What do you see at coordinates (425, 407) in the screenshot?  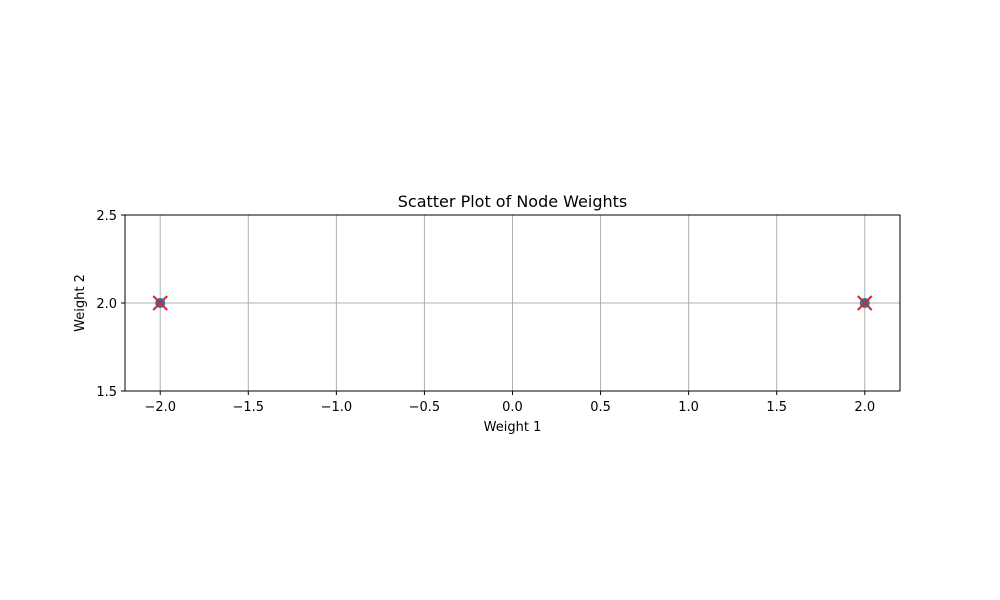 I see `x-tick-label: −0.5` at bounding box center [425, 407].